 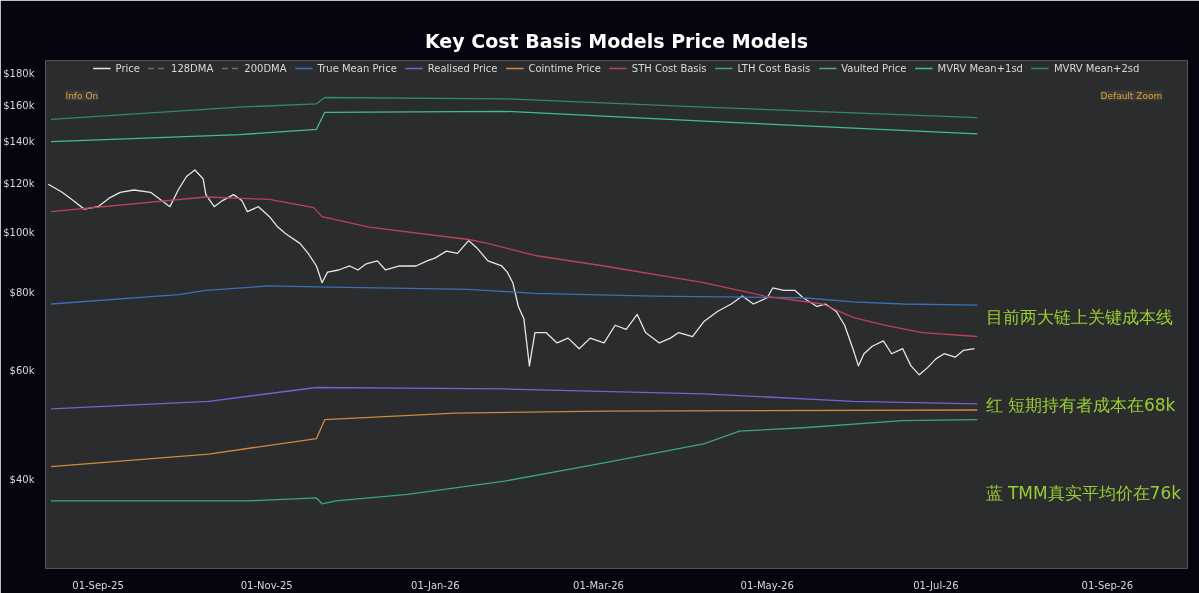 I want to click on y-tick-label: $40k, so click(x=22, y=480).